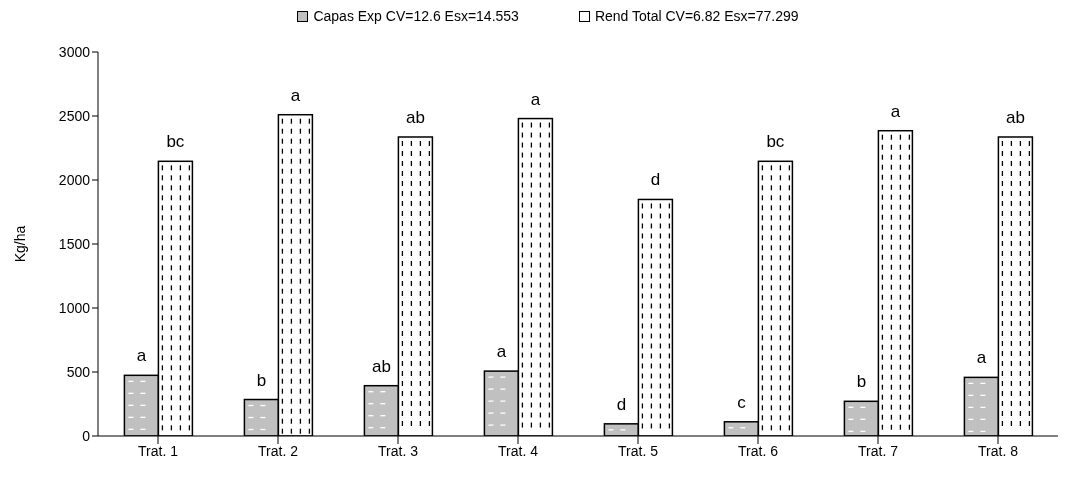 The width and height of the screenshot is (1086, 489). I want to click on legend-label: Capas Exp CV=12.6 Esx=14.553, so click(416, 16).